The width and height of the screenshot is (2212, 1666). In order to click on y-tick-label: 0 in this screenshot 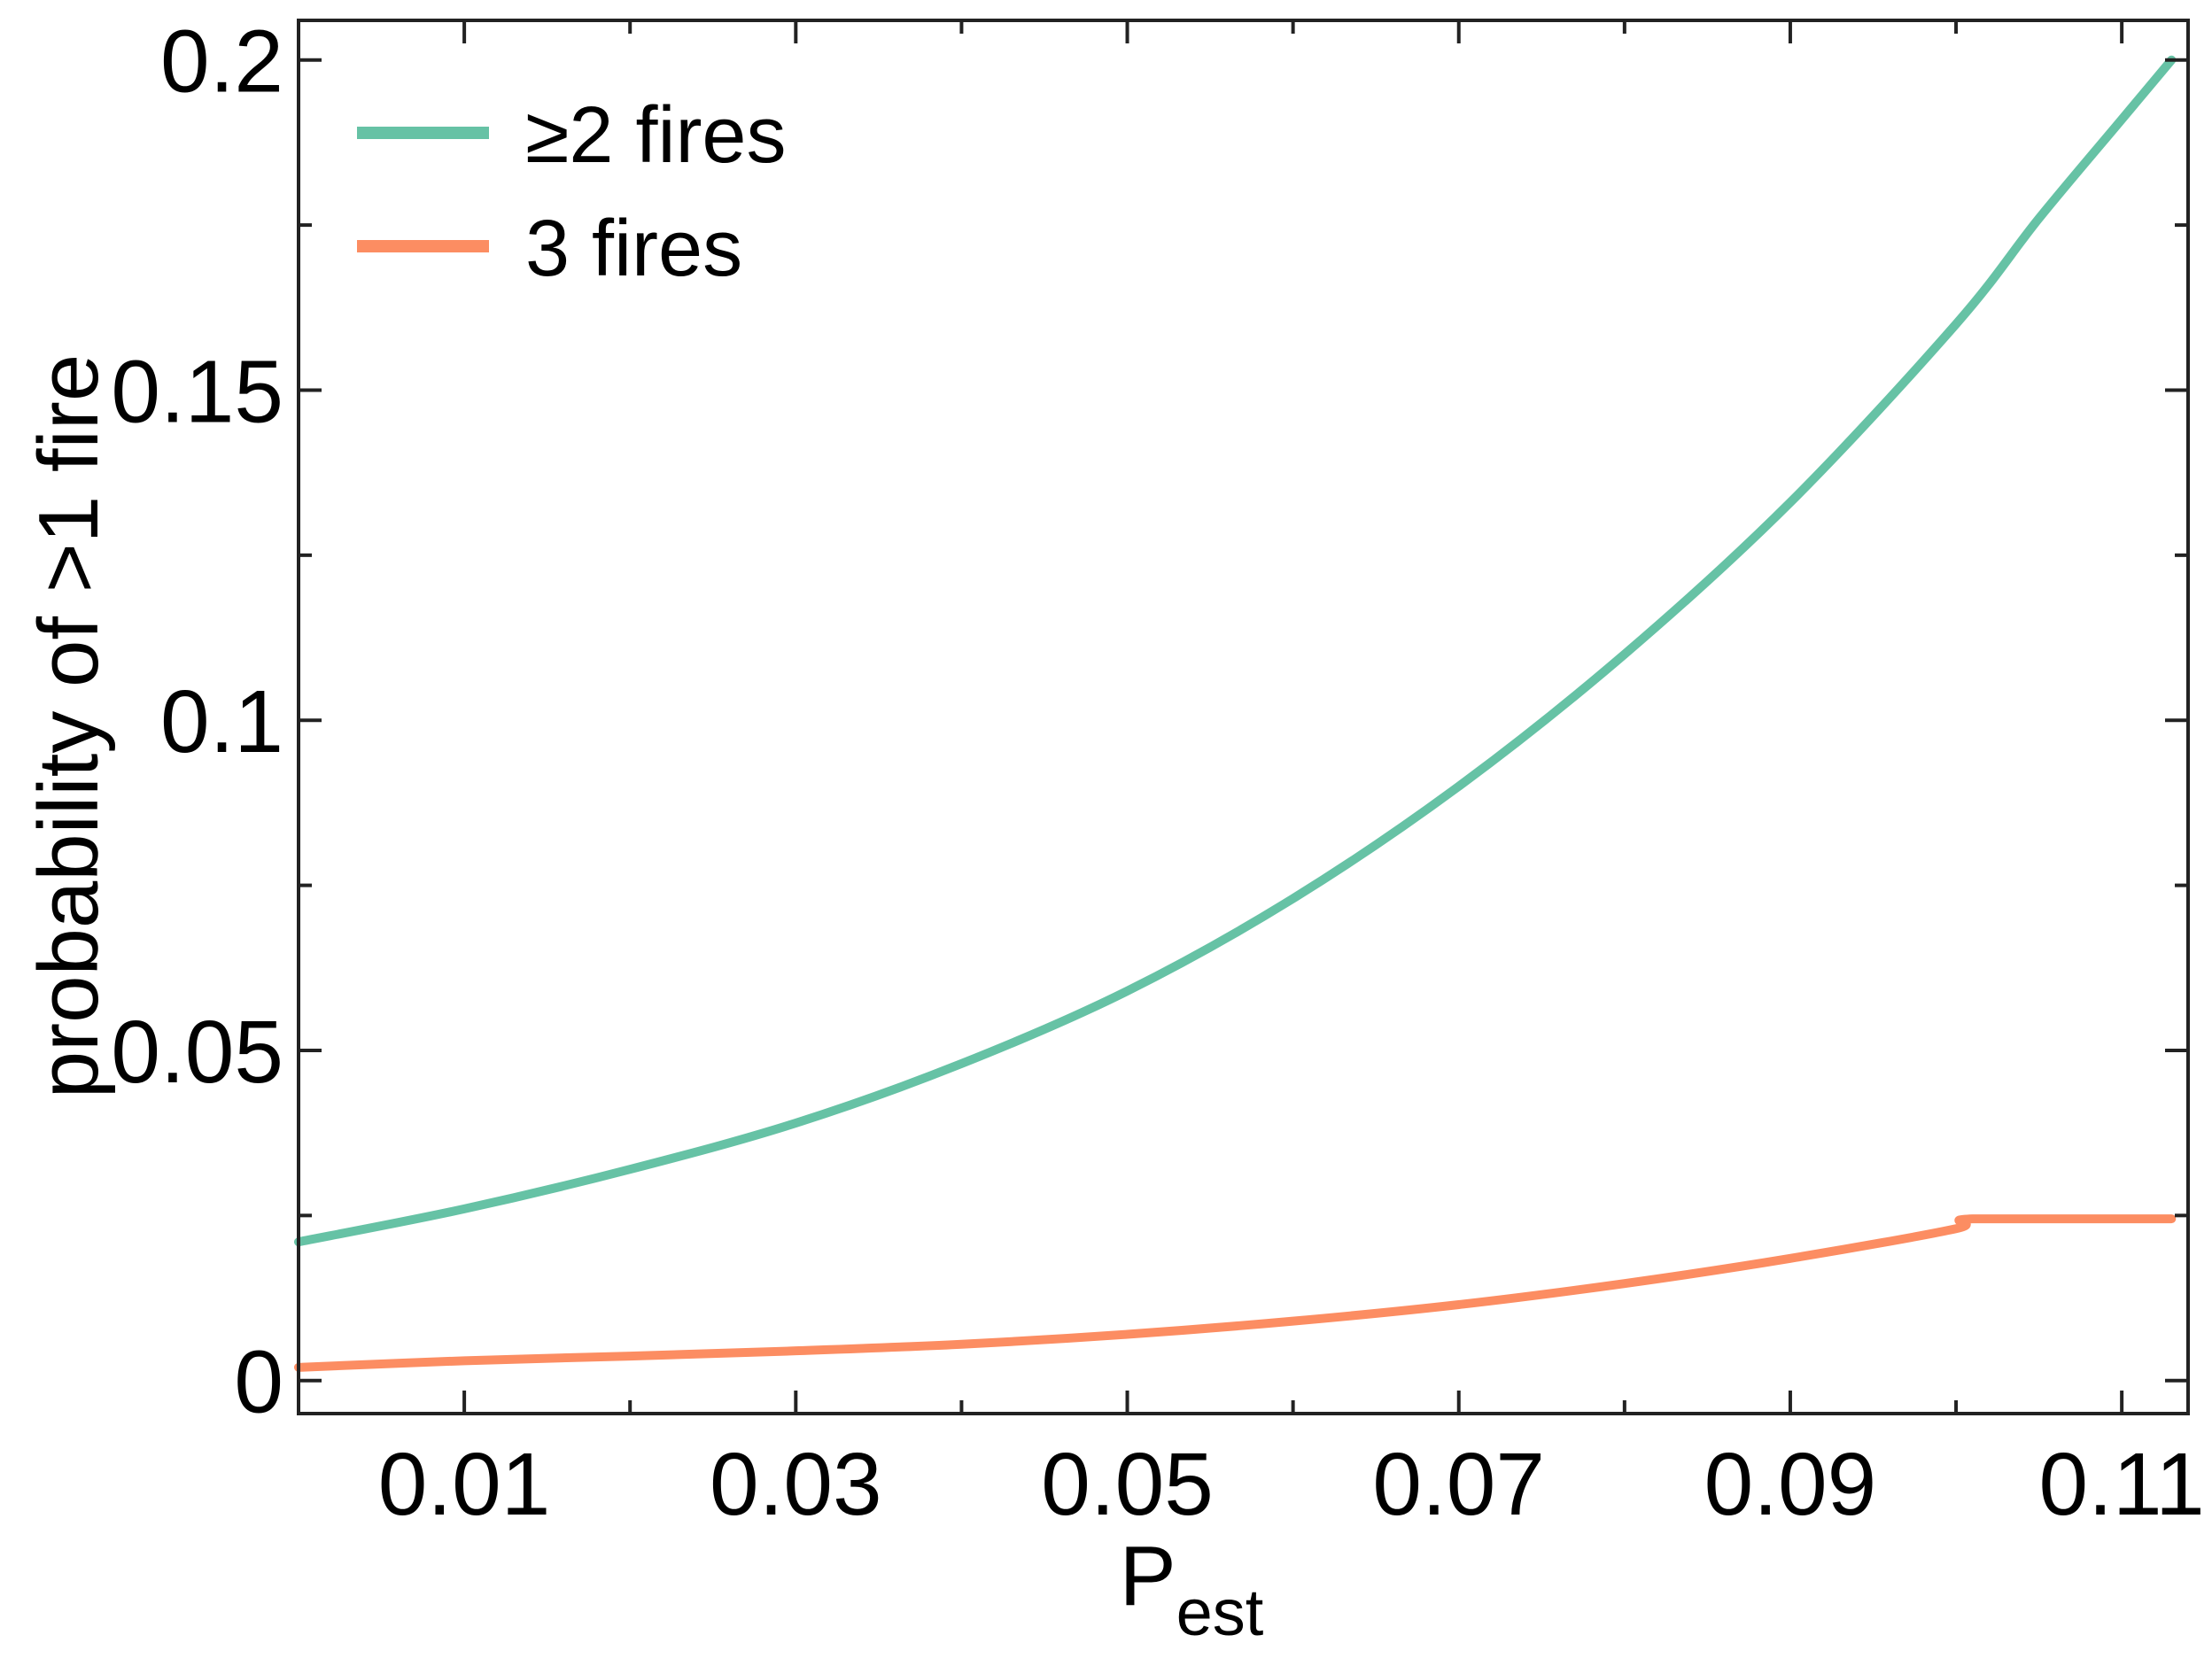, I will do `click(258, 1382)`.